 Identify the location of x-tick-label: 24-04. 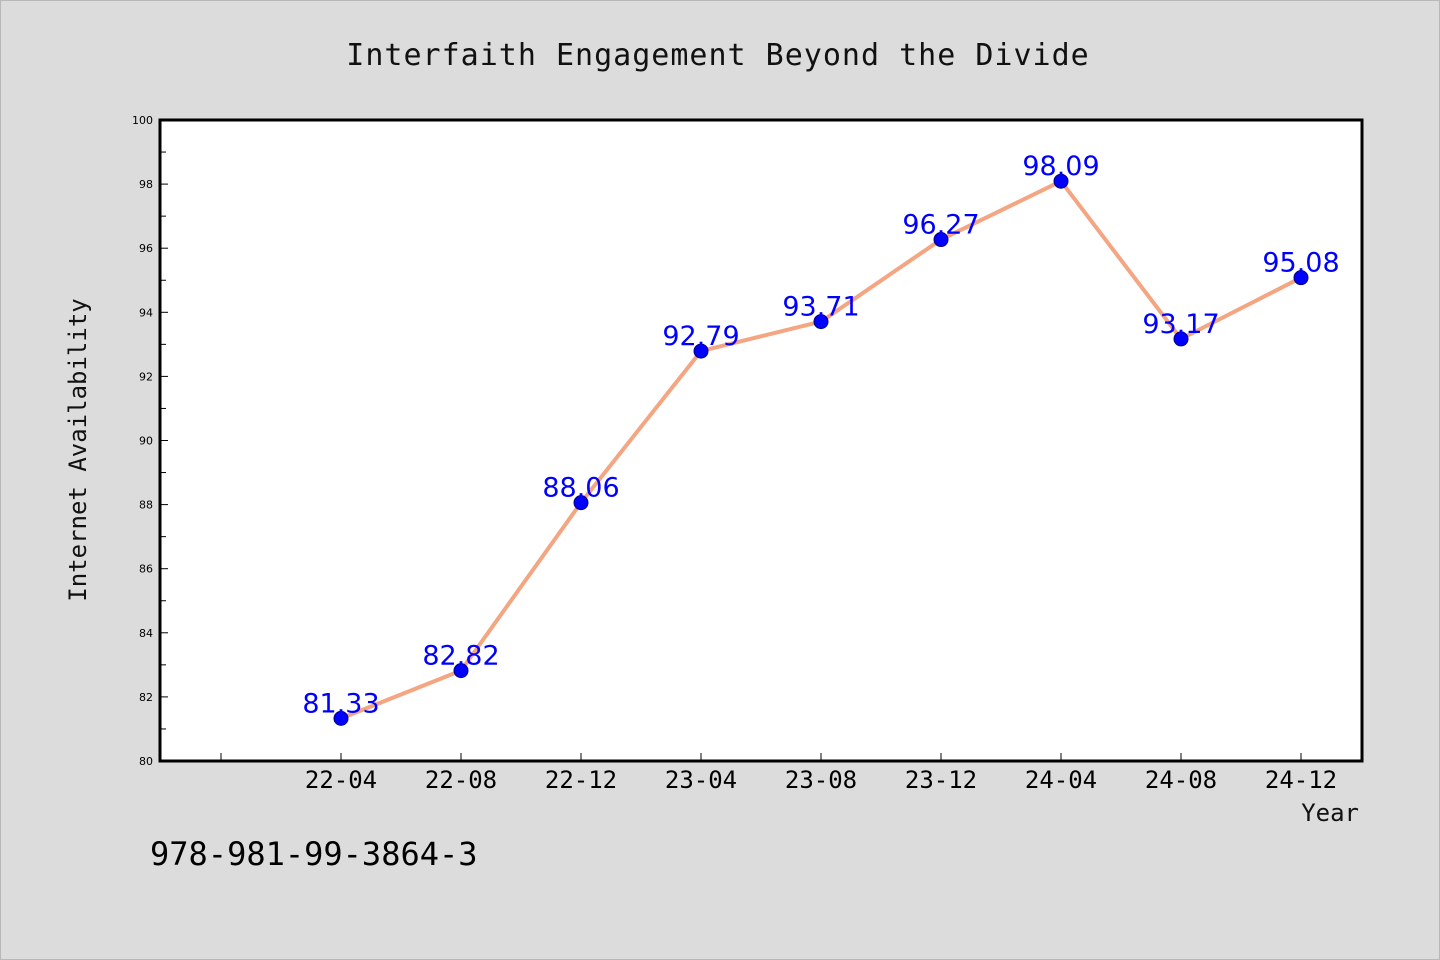
(1061, 780).